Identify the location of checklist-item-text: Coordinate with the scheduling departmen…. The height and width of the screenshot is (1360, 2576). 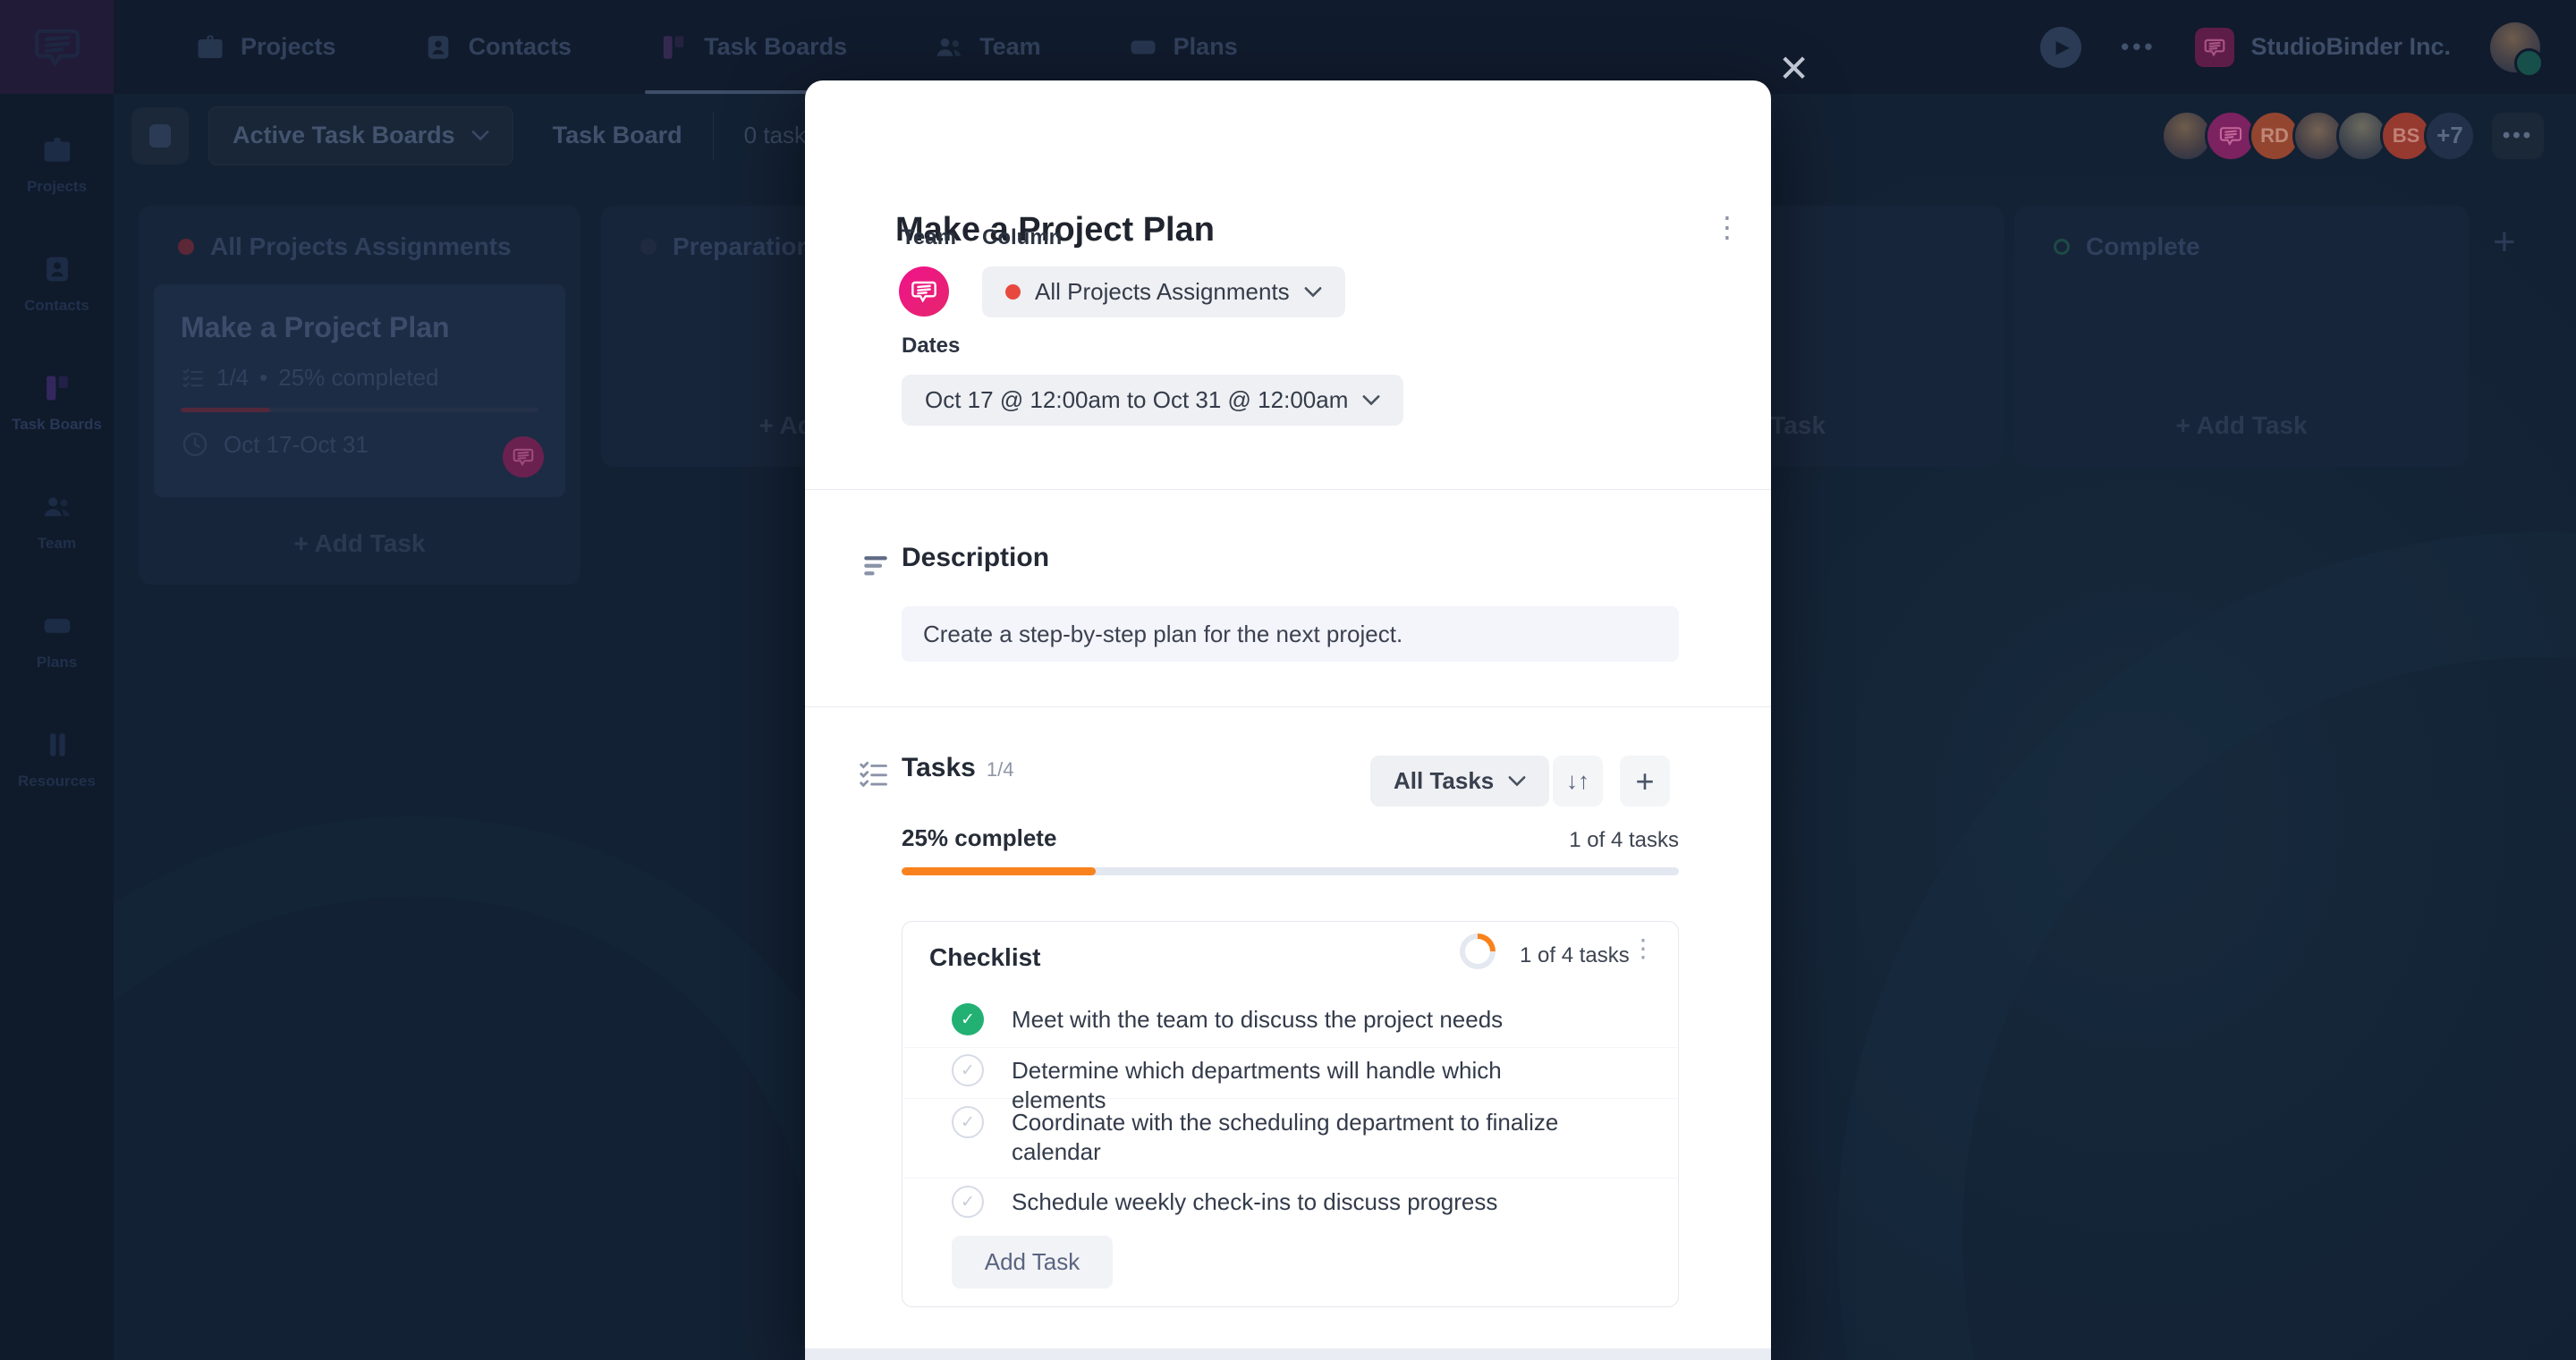
(1285, 1137).